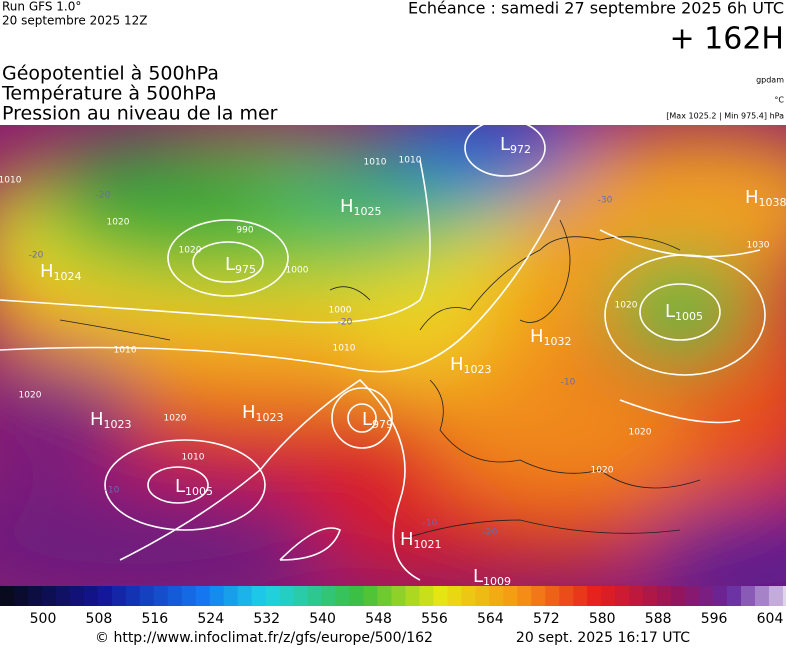 The width and height of the screenshot is (786, 648). Describe the element at coordinates (714, 619) in the screenshot. I see `scale-label: 596` at that location.